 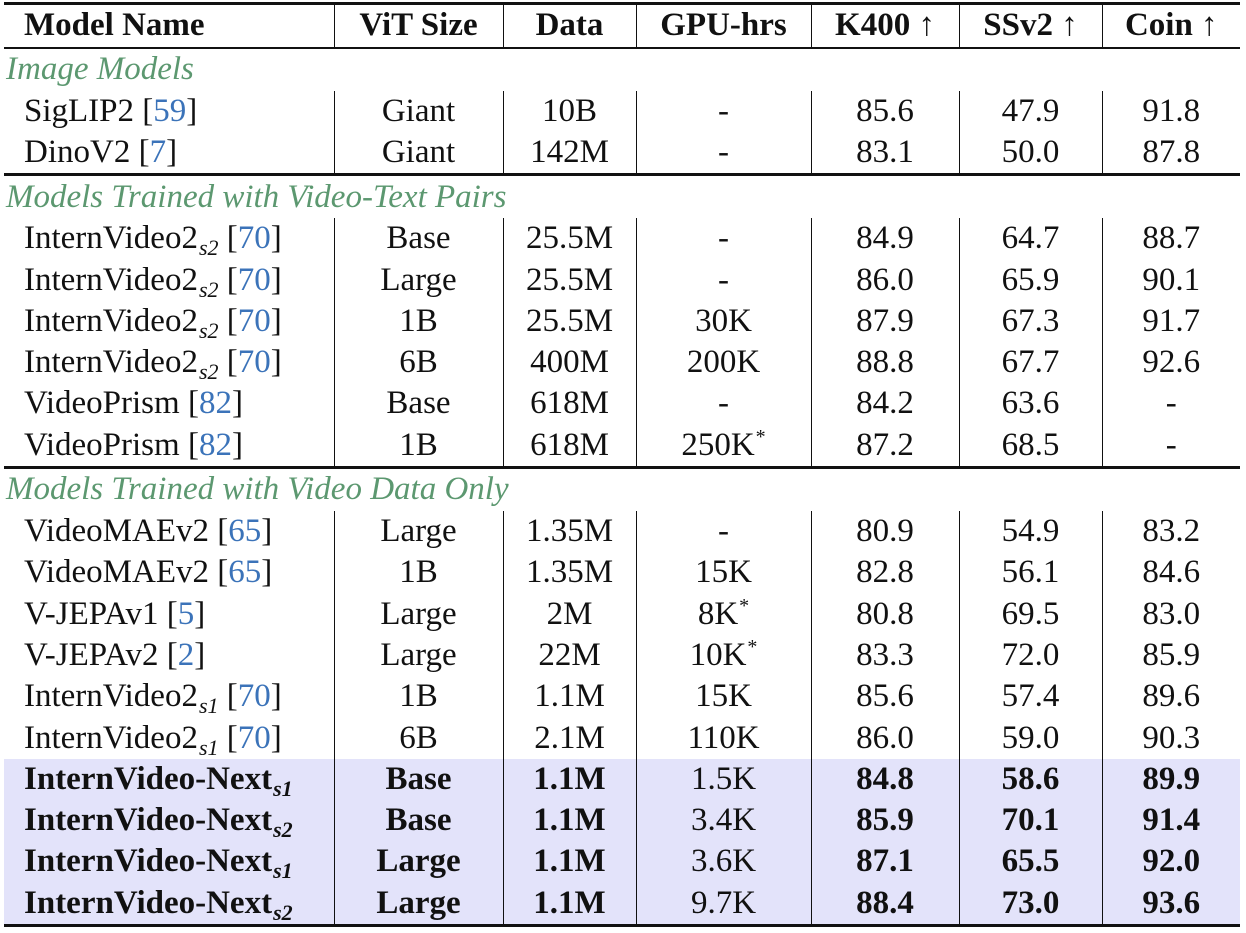 What do you see at coordinates (158, 151) in the screenshot?
I see `citation-ref: 7` at bounding box center [158, 151].